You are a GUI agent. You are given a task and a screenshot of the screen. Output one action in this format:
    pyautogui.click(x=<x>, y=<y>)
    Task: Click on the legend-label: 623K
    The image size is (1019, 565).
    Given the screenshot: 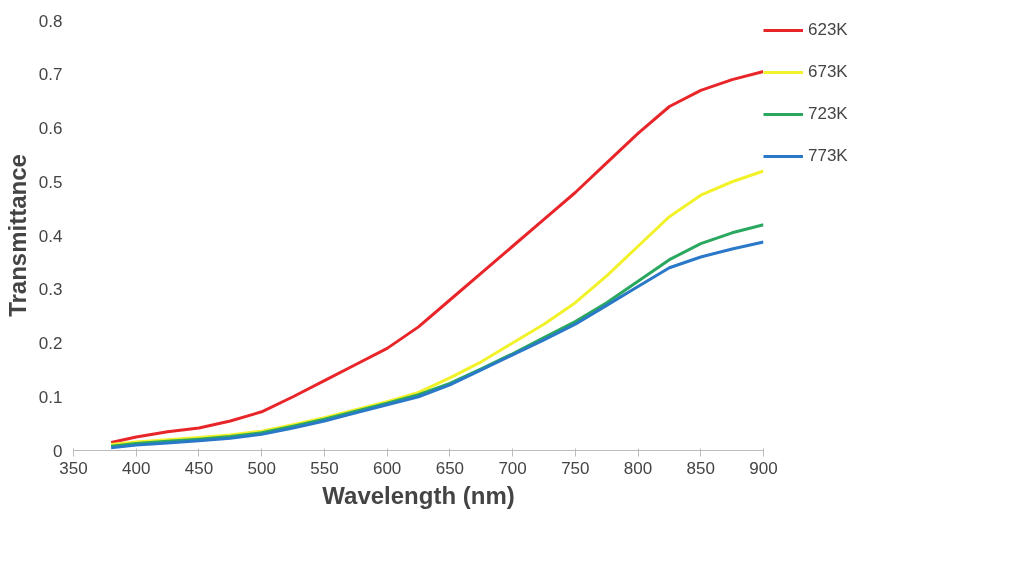 What is the action you would take?
    pyautogui.click(x=828, y=30)
    